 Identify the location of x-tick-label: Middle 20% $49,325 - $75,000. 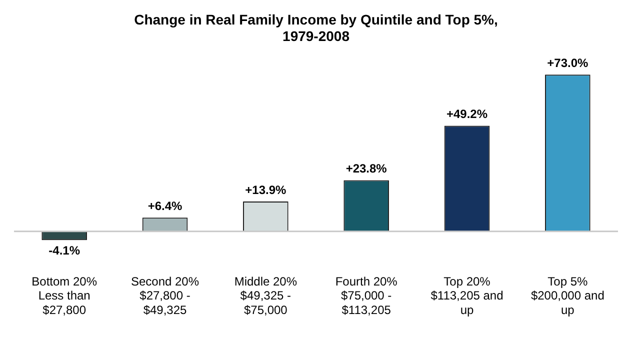
(266, 296).